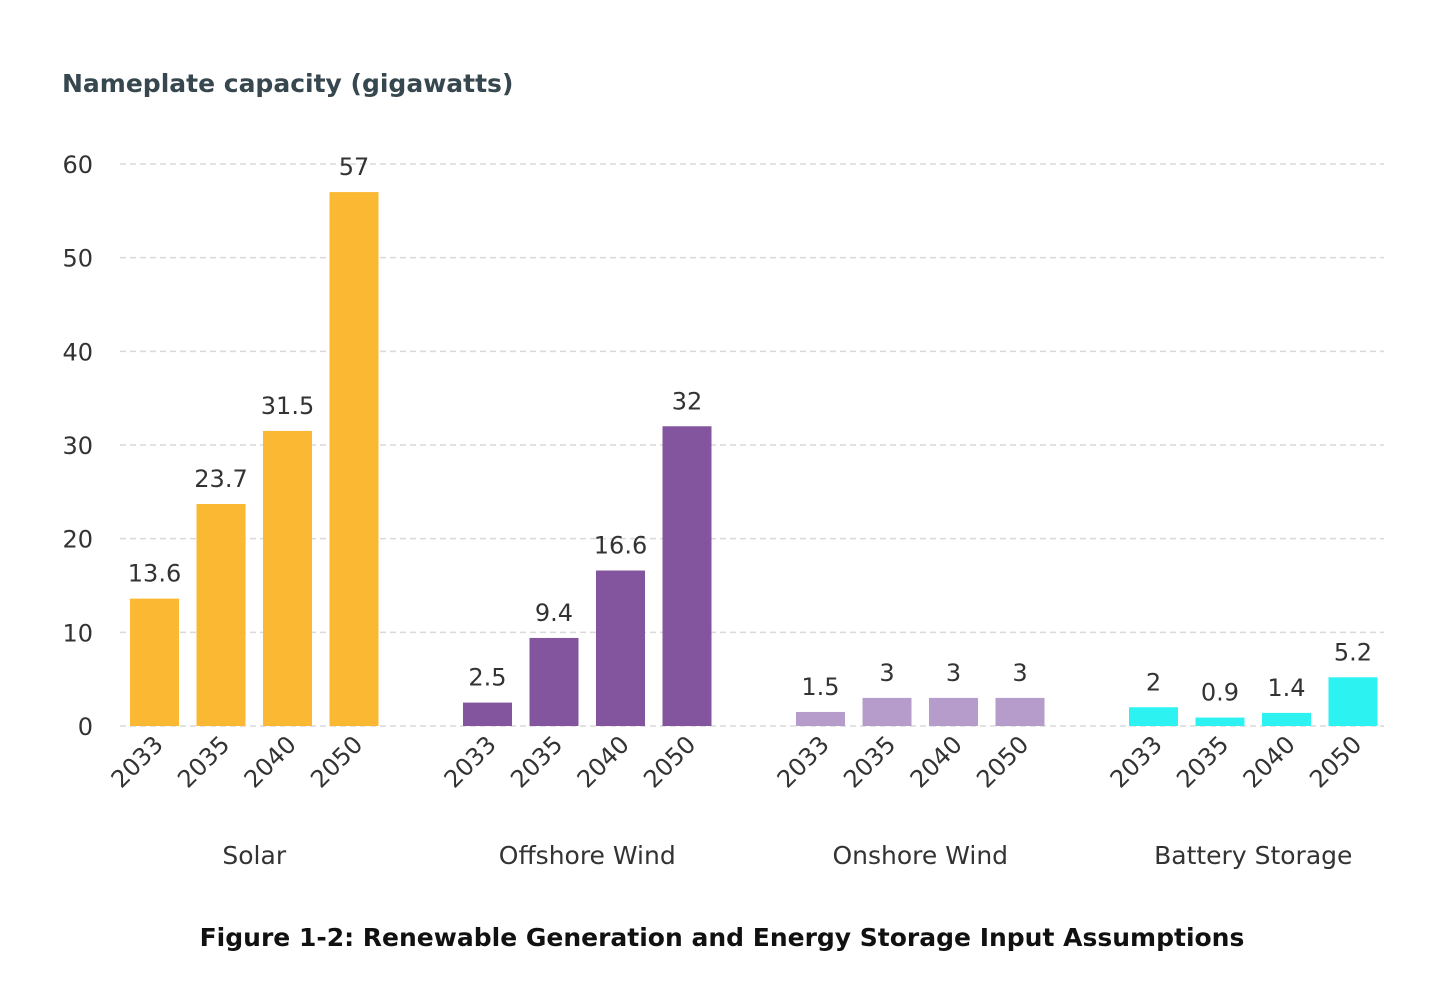 The width and height of the screenshot is (1456, 984). What do you see at coordinates (554, 613) in the screenshot?
I see `data-label: 9.4` at bounding box center [554, 613].